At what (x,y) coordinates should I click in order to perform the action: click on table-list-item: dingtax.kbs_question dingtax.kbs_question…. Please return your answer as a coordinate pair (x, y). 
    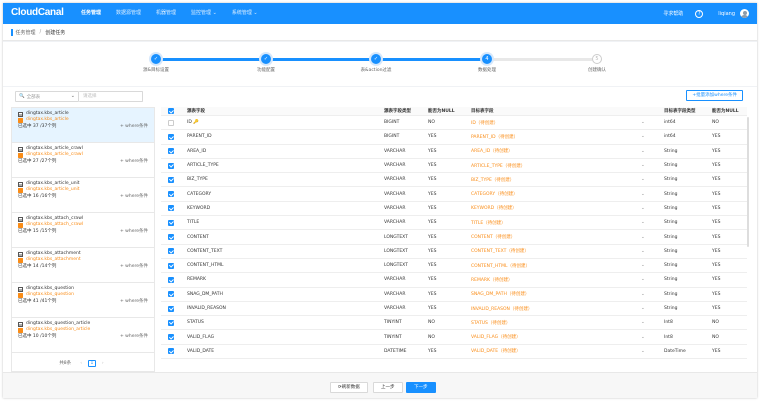
    Looking at the image, I should click on (83, 300).